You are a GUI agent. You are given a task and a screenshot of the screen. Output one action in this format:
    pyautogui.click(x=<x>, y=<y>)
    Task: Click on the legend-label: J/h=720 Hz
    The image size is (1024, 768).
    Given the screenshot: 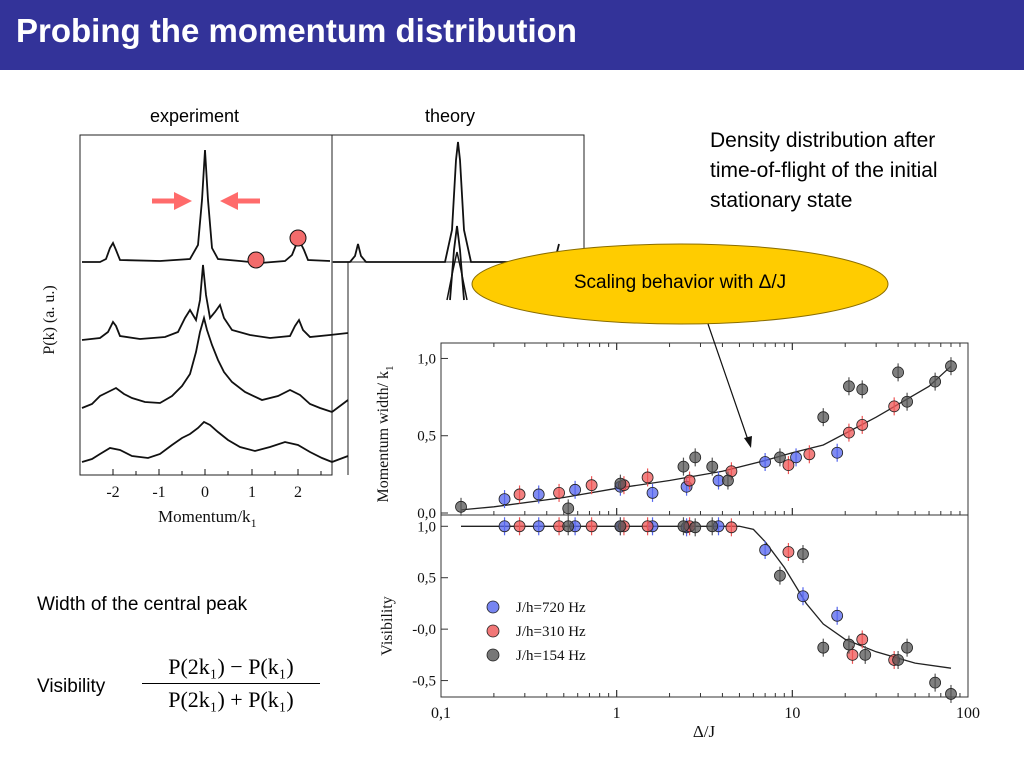 What is the action you would take?
    pyautogui.click(x=551, y=608)
    